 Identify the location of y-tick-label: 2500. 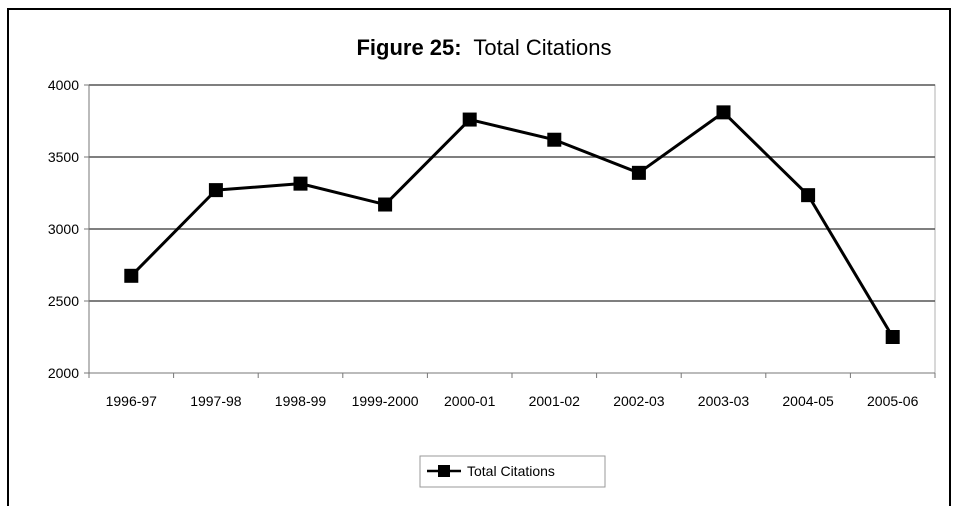
(63, 301).